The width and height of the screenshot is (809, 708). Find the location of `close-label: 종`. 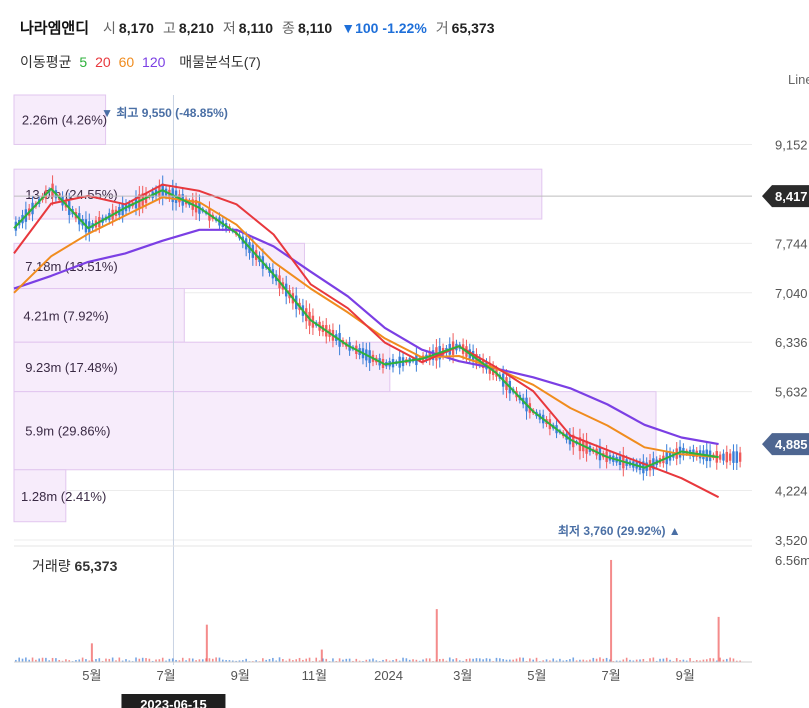

close-label: 종 is located at coordinates (288, 28).